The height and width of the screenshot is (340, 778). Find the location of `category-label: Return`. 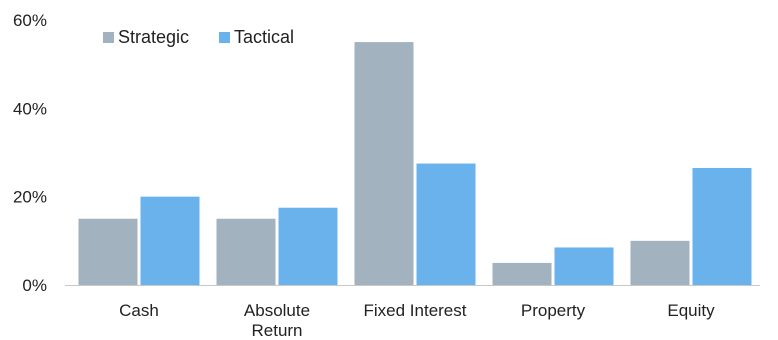

category-label: Return is located at coordinates (276, 330).